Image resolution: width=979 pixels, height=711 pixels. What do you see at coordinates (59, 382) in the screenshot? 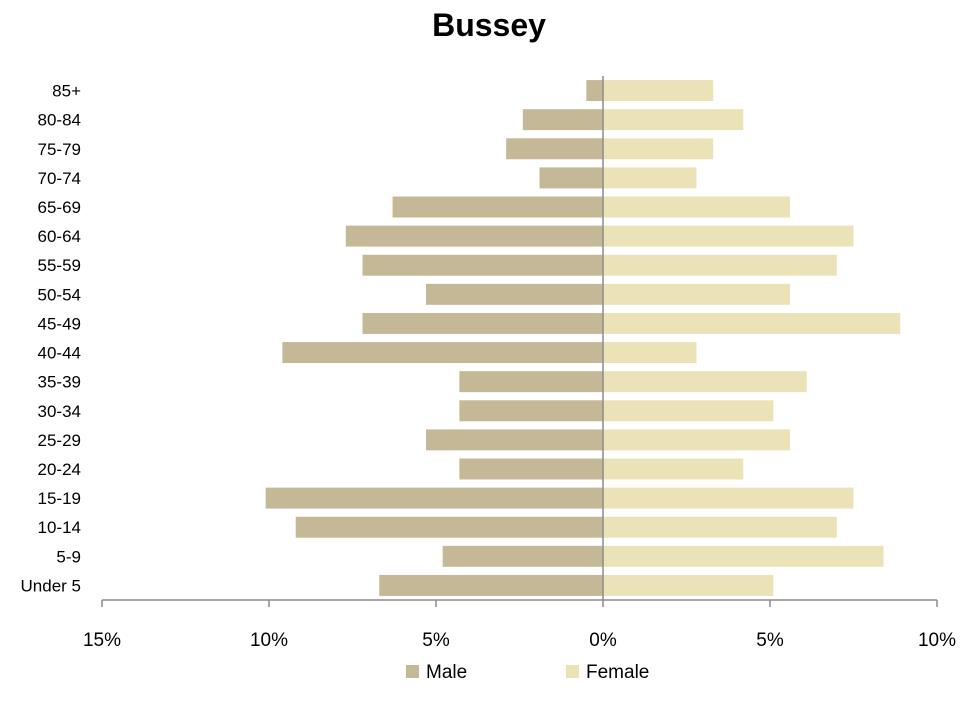
I see `category-label: 35-39` at bounding box center [59, 382].